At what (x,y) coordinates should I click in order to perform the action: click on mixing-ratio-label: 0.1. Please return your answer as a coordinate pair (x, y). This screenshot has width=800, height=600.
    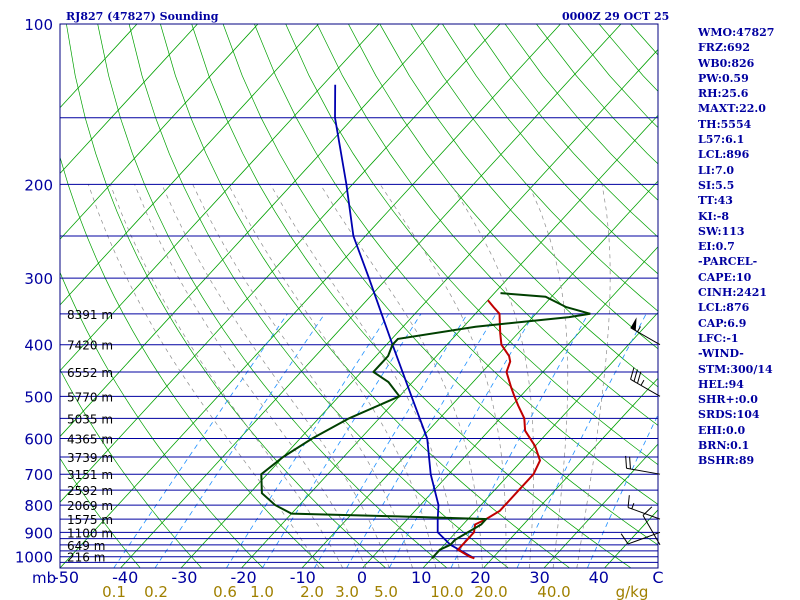
    Looking at the image, I should click on (114, 591).